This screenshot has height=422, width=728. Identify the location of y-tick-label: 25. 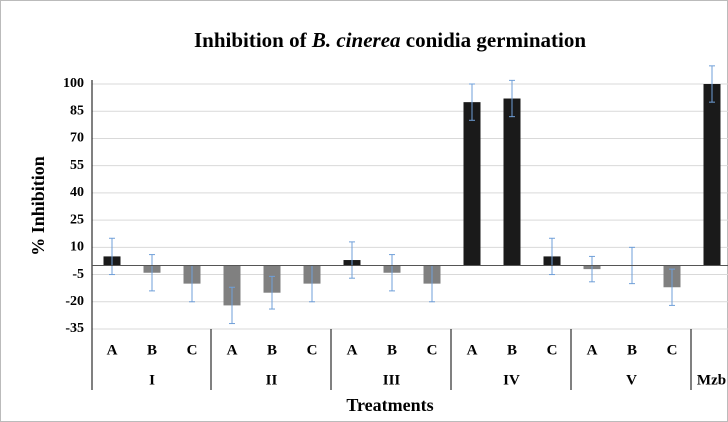
(77, 219).